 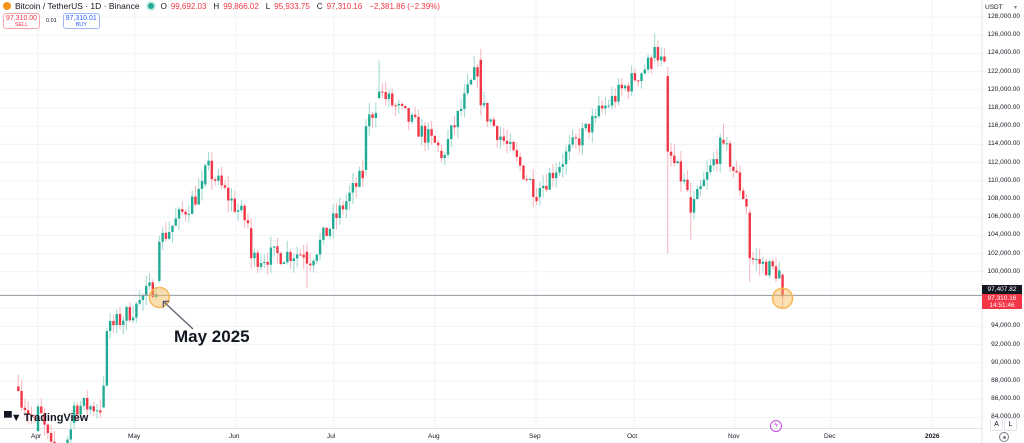 What do you see at coordinates (734, 436) in the screenshot?
I see `time-tick-label: Nov` at bounding box center [734, 436].